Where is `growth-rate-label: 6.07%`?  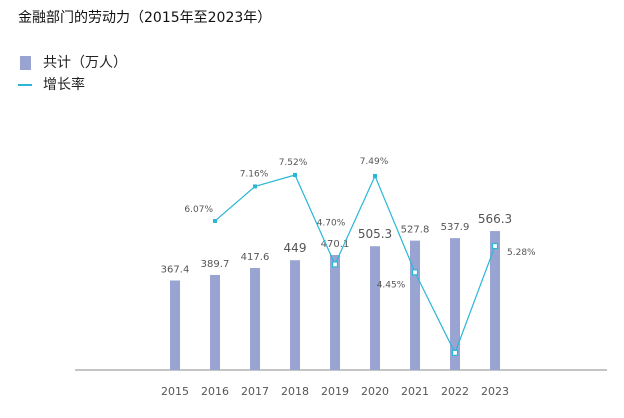
growth-rate-label: 6.07% is located at coordinates (198, 210).